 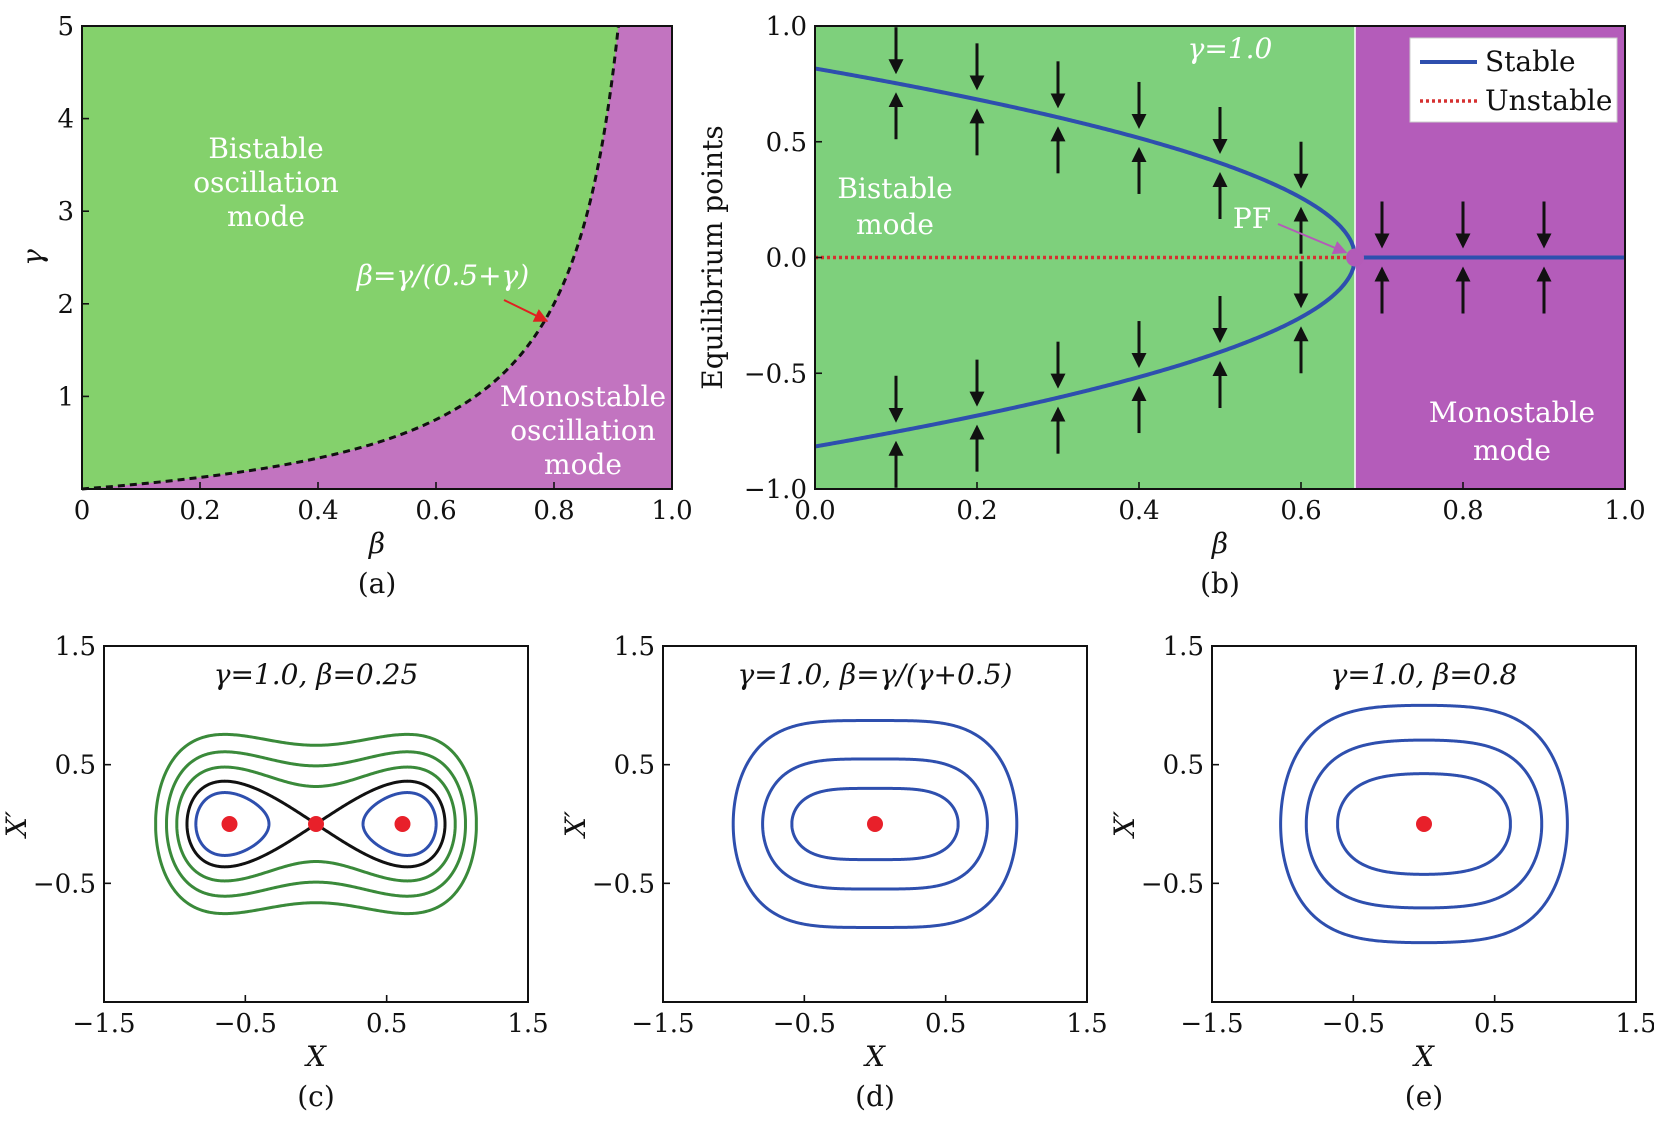 What do you see at coordinates (316, 674) in the screenshot?
I see `panel-title: γ=1.0, β=0.25` at bounding box center [316, 674].